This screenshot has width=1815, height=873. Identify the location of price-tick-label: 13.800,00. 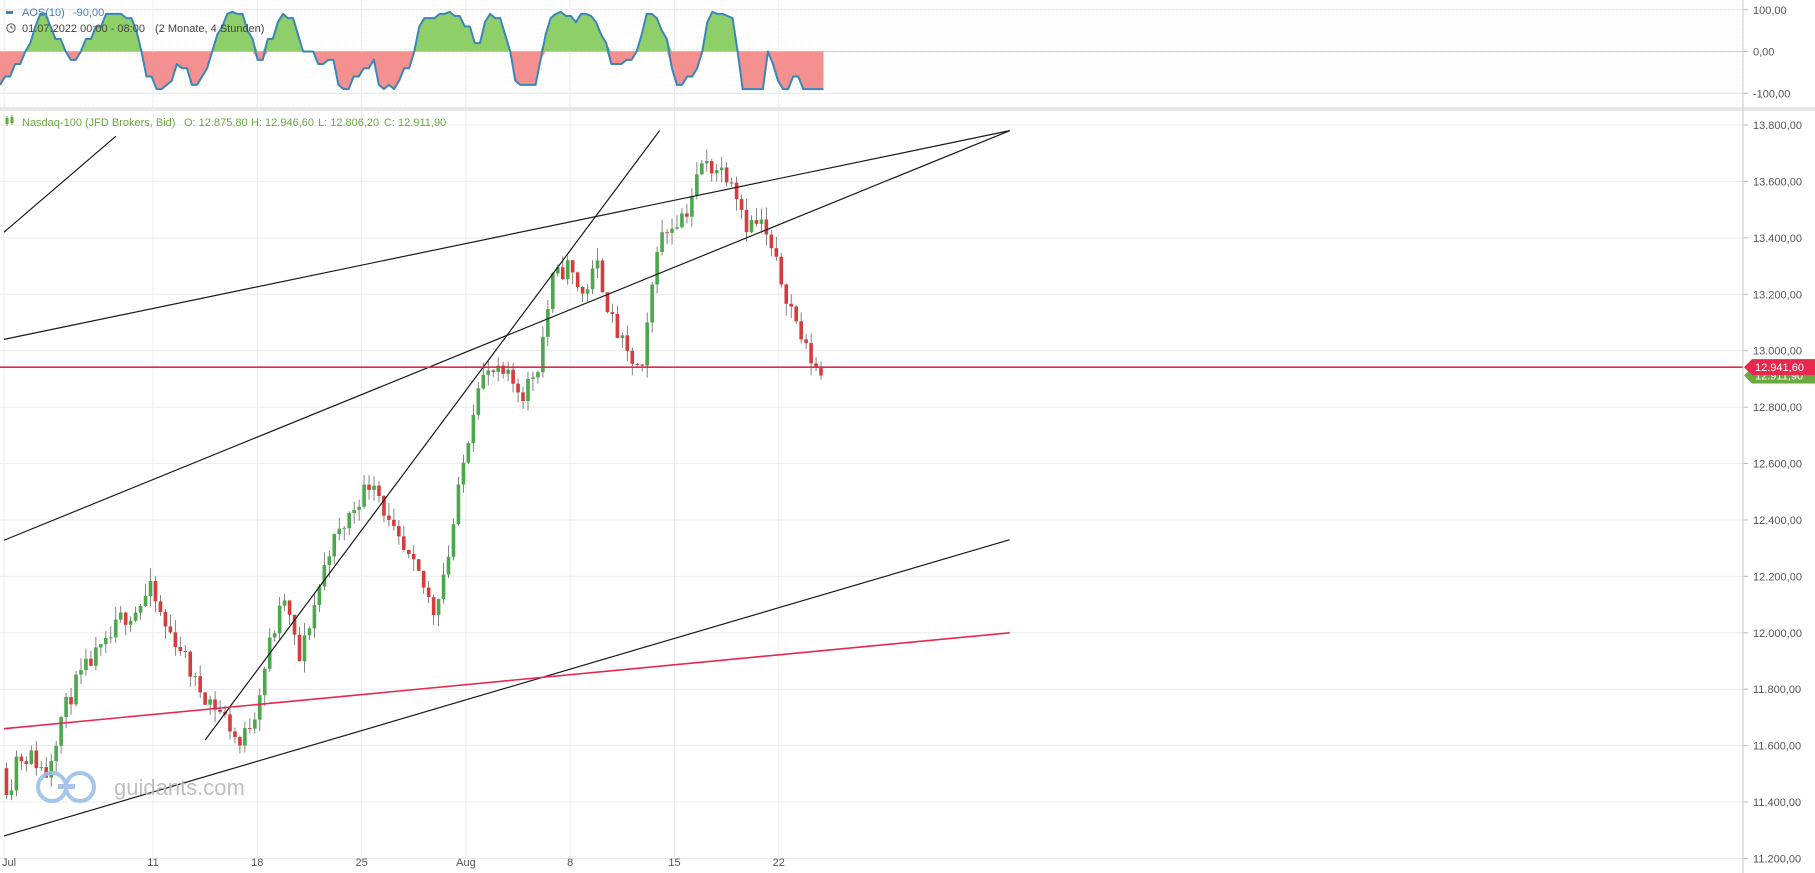
(1777, 126).